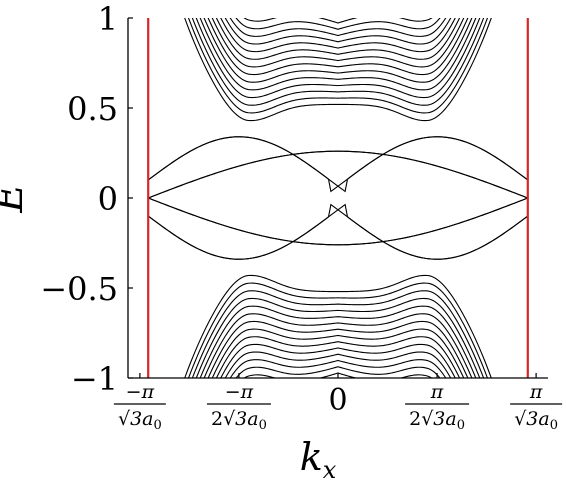 This screenshot has width=566, height=482. Describe the element at coordinates (337, 400) in the screenshot. I see `x-tick-label: 0` at that location.